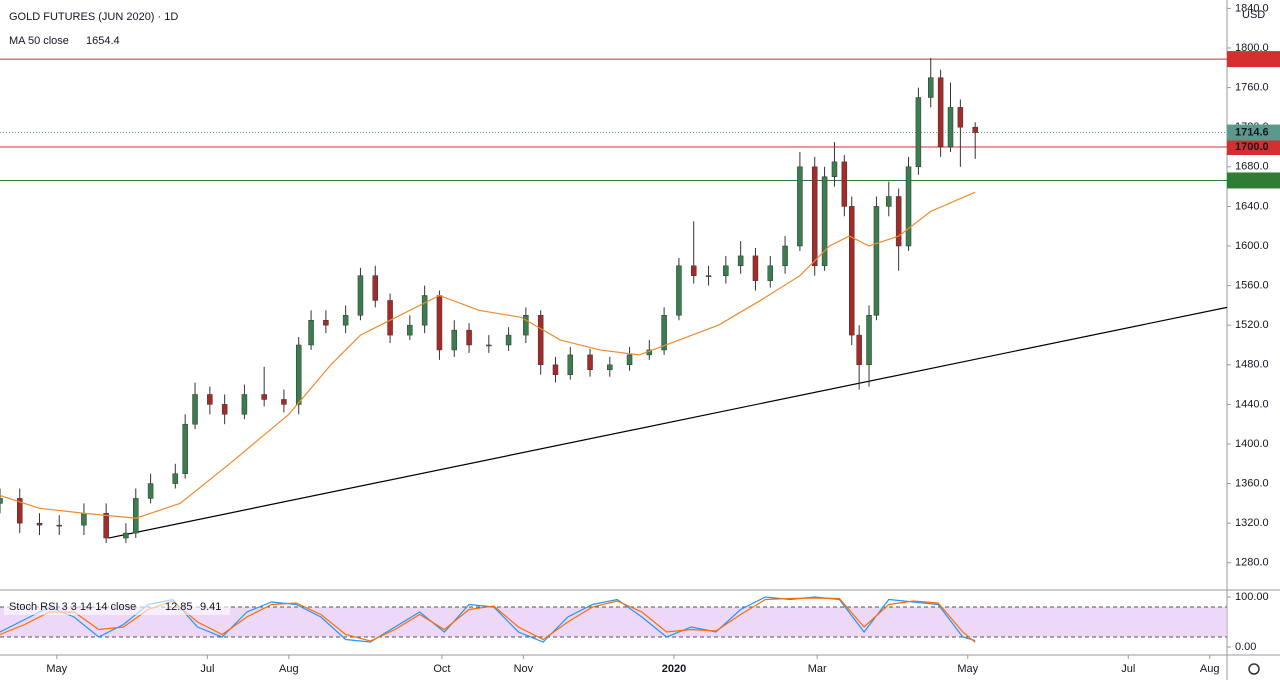  Describe the element at coordinates (1252, 167) in the screenshot. I see `y-tick-label: 1680.0` at that location.